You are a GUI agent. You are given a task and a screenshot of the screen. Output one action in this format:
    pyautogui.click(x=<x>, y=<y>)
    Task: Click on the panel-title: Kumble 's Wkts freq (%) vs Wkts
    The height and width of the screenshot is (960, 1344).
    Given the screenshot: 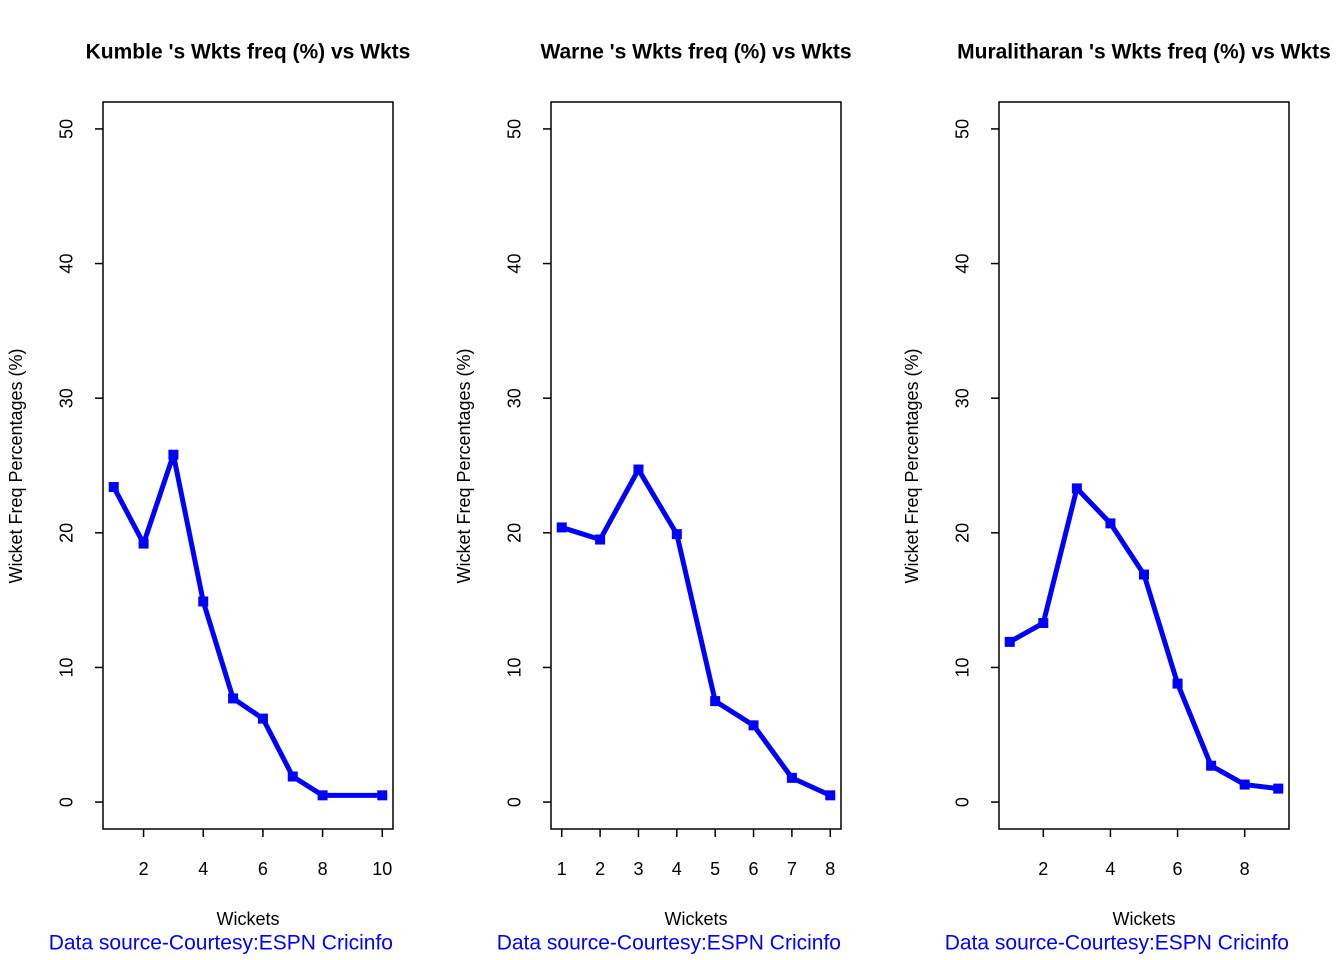 What is the action you would take?
    pyautogui.click(x=248, y=52)
    